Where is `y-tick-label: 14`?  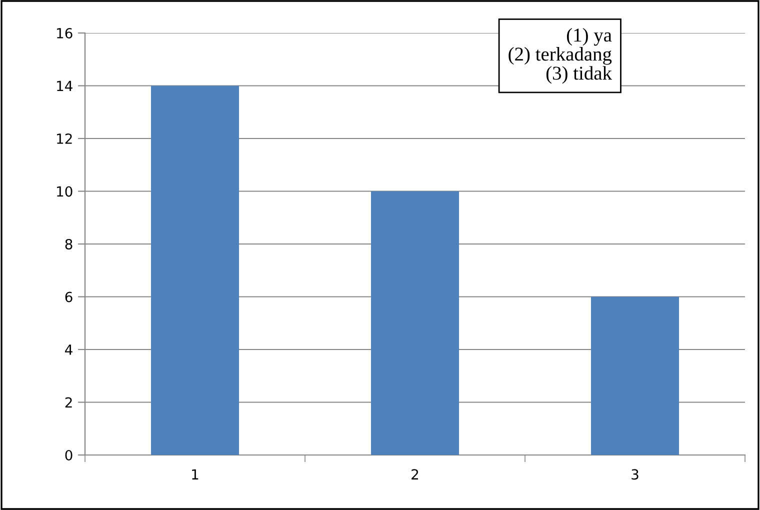
y-tick-label: 14 is located at coordinates (64, 86).